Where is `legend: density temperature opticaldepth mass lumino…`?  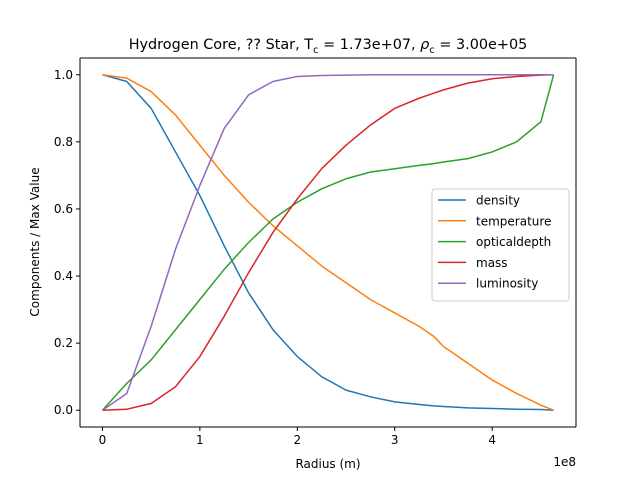
legend: density temperature opticaldepth mass lumino… is located at coordinates (500, 245).